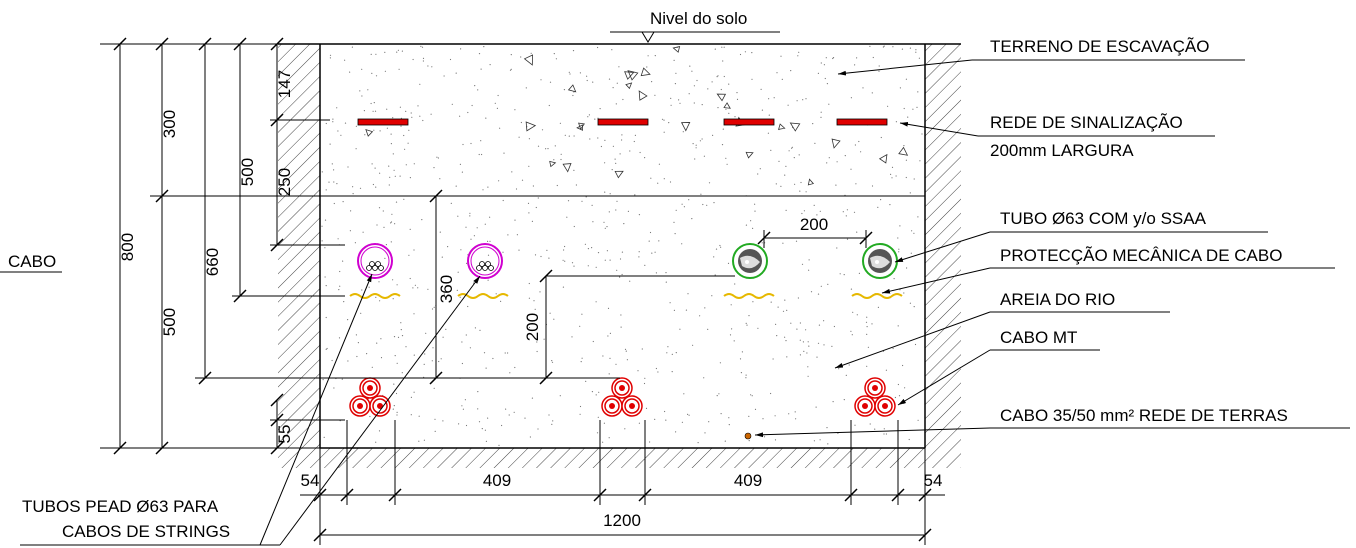 The width and height of the screenshot is (1356, 548). What do you see at coordinates (32, 261) in the screenshot?
I see `label-left-cut: CABO` at bounding box center [32, 261].